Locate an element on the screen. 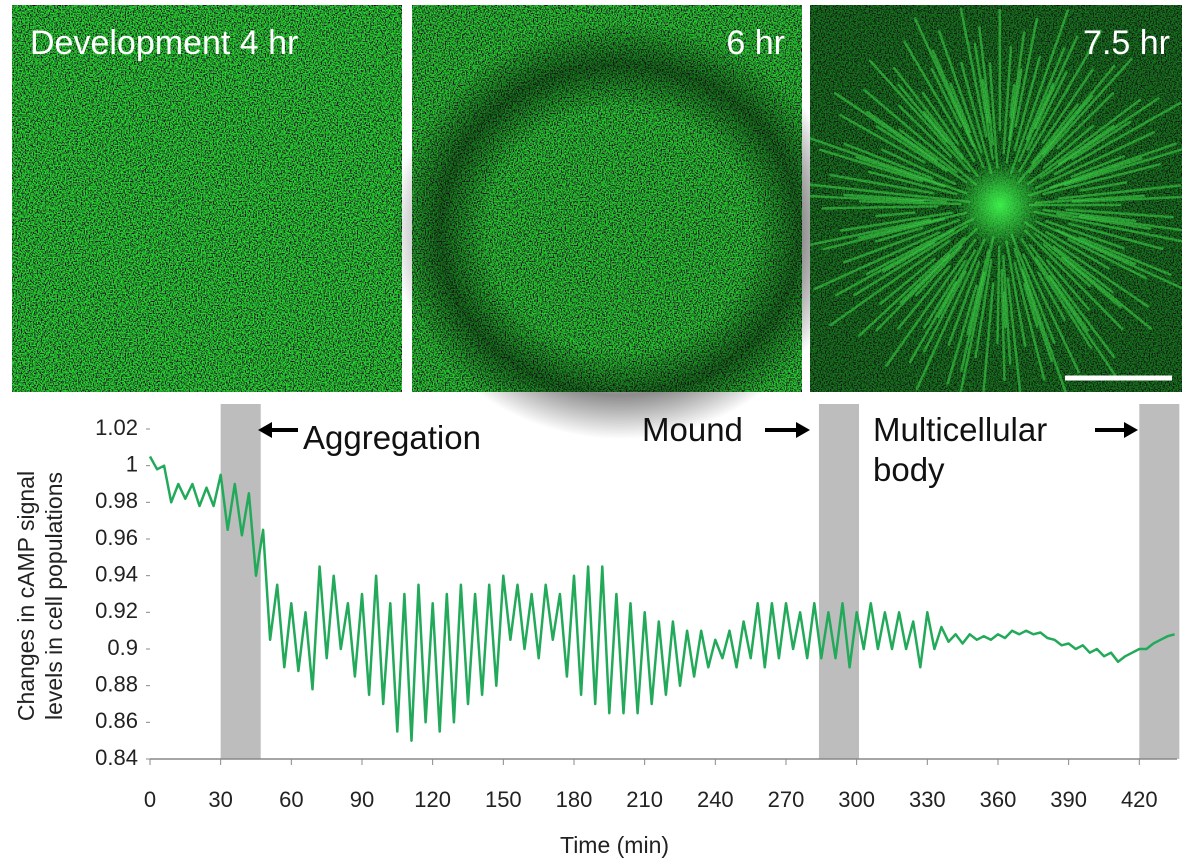 This screenshot has width=1188, height=865. y-tick-label: 1.02 is located at coordinates (116, 427).